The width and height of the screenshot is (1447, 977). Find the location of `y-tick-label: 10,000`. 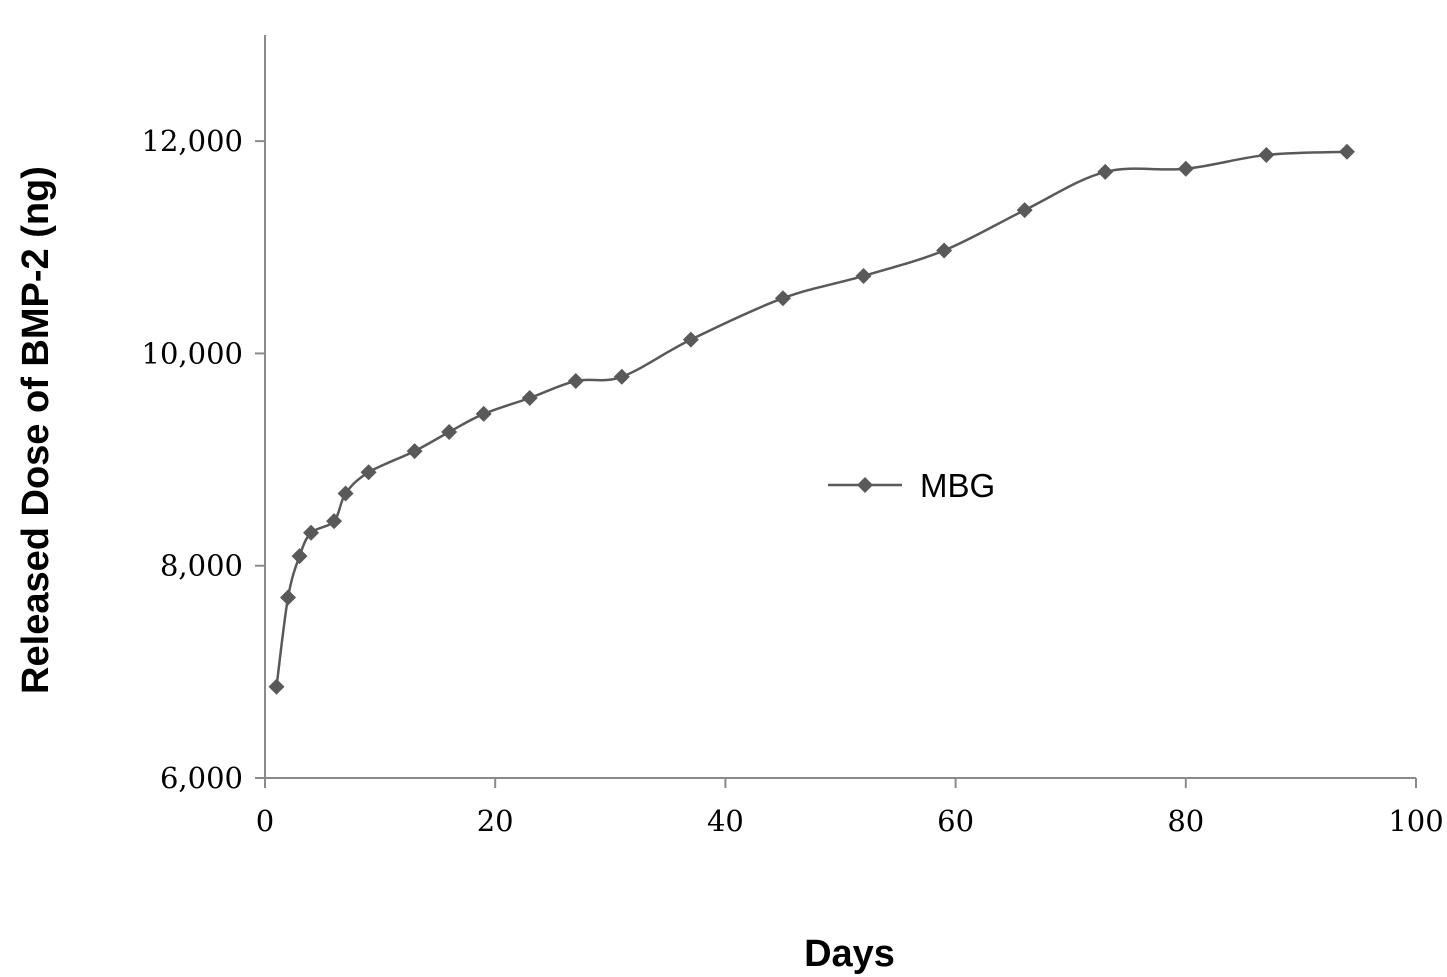

y-tick-label: 10,000 is located at coordinates (192, 353).